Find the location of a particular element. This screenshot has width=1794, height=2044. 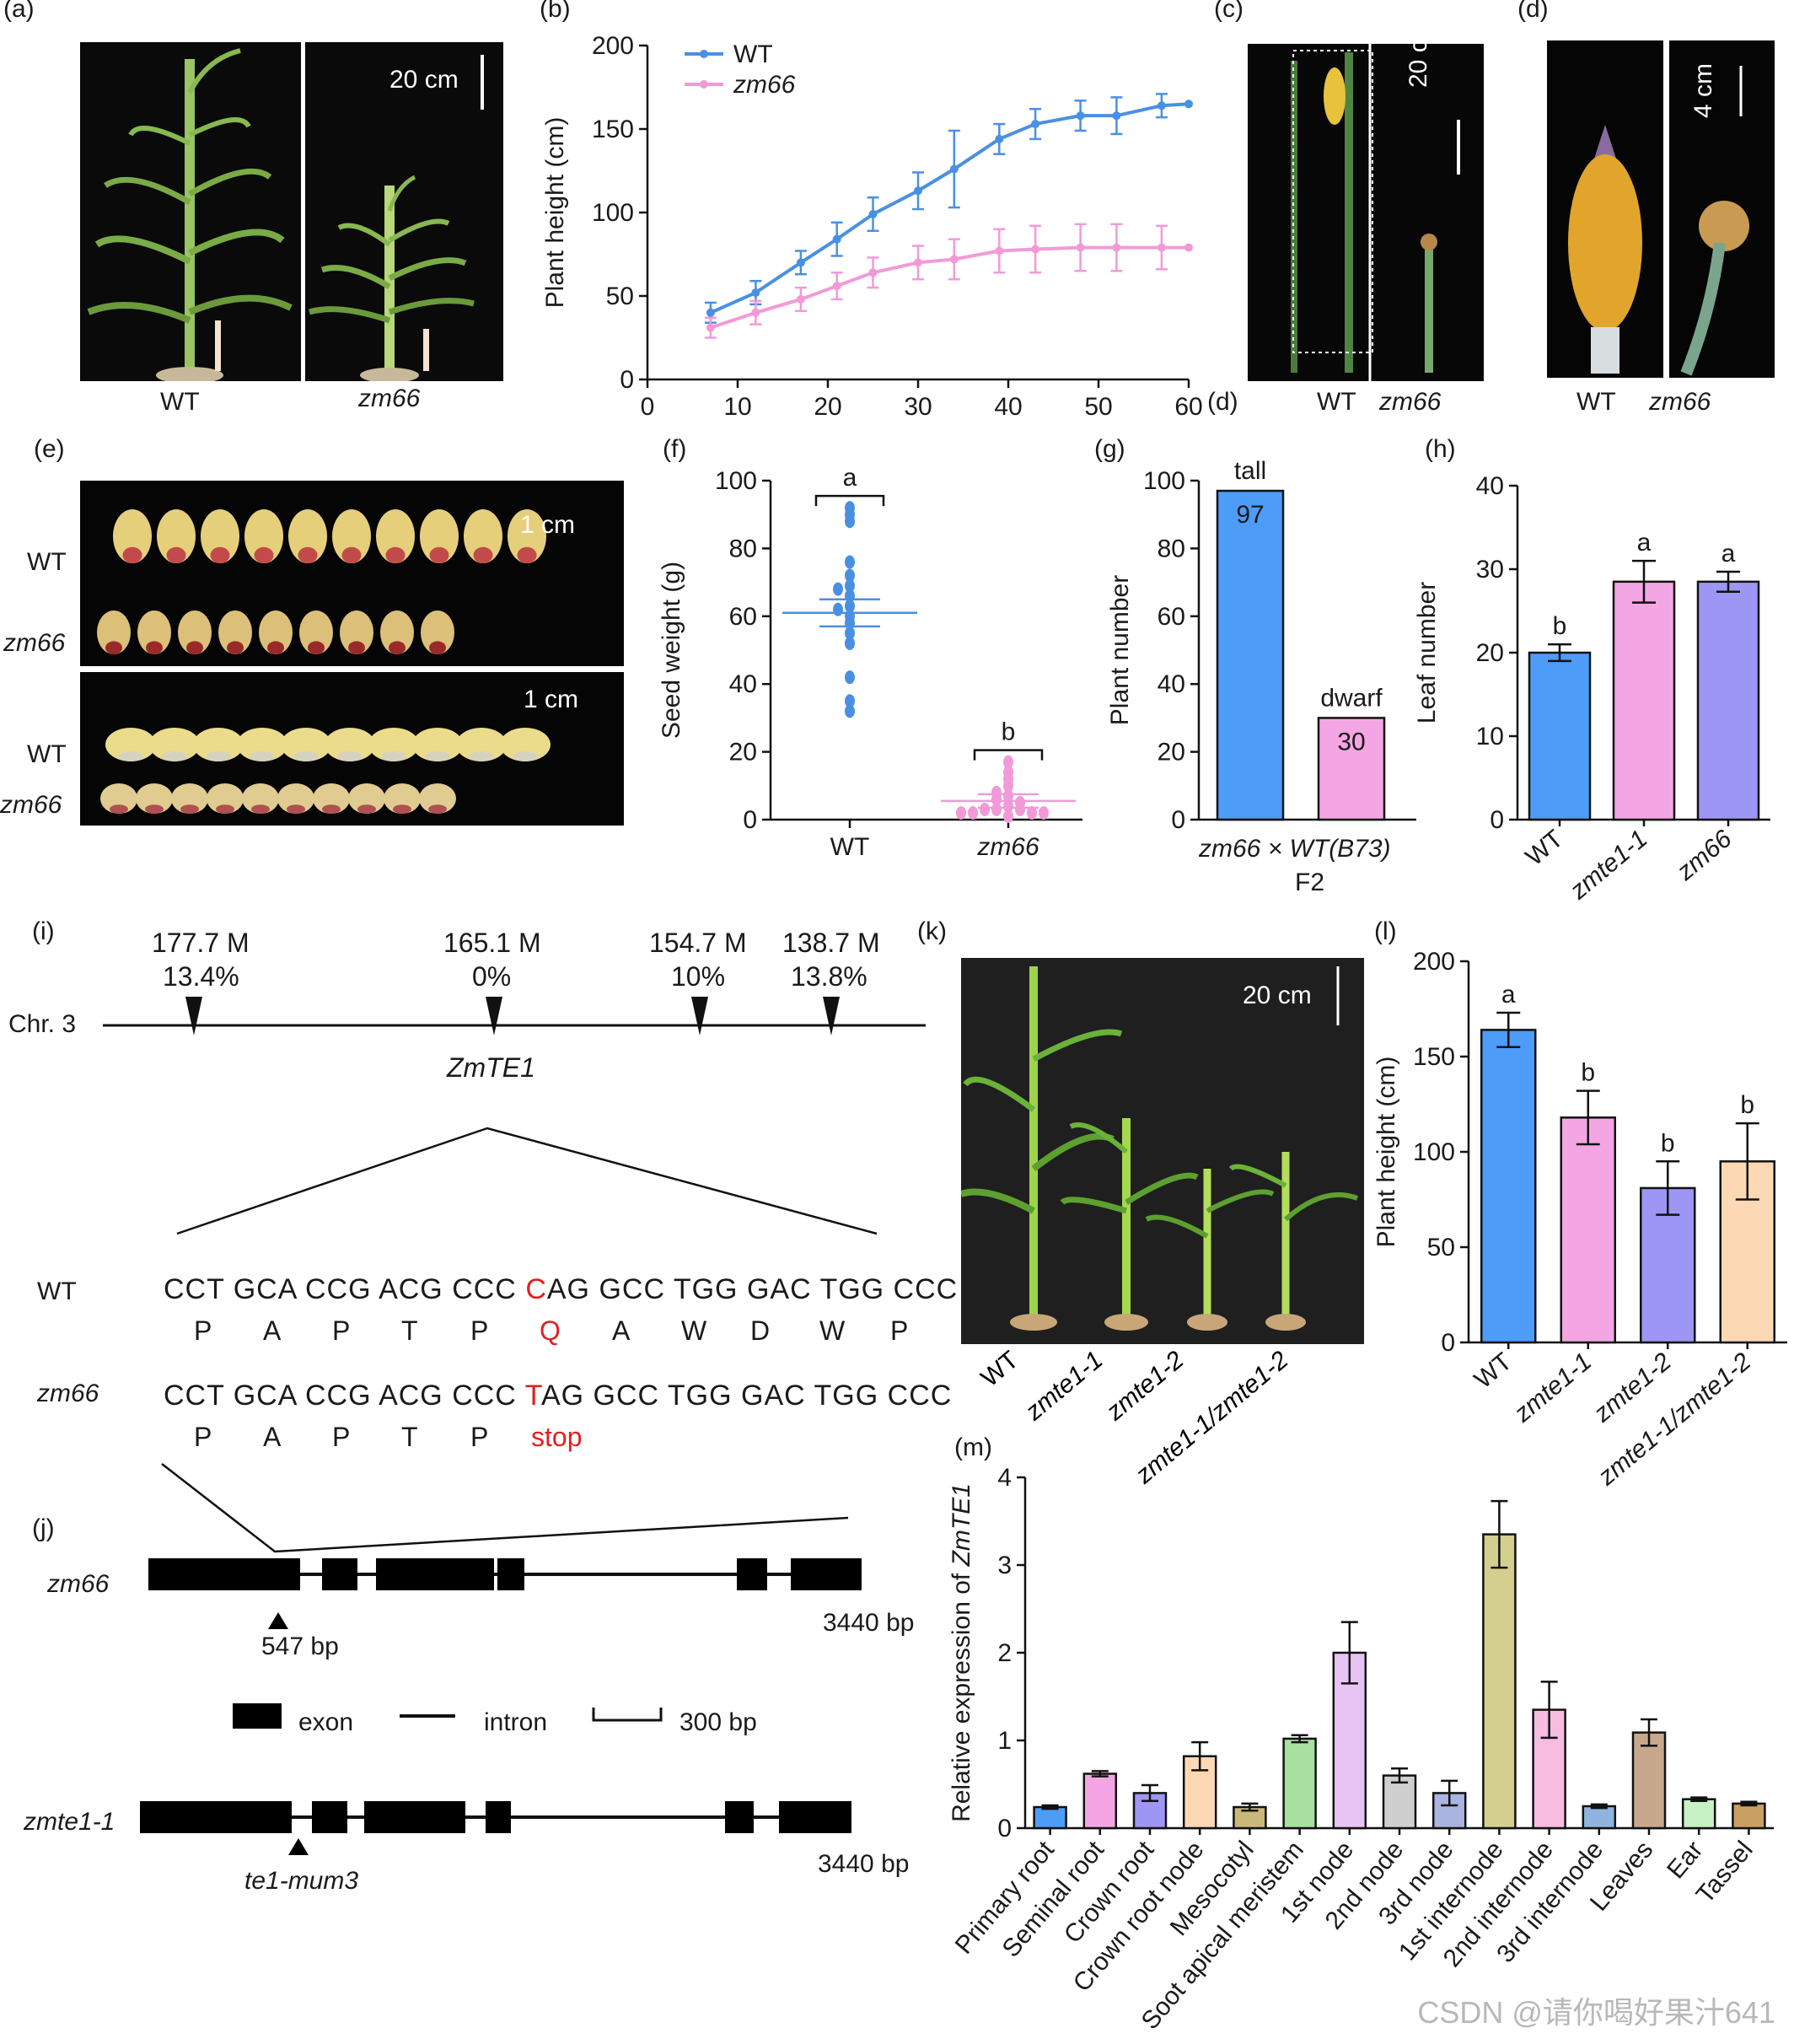

g-ytick-label: 80 is located at coordinates (1171, 549).